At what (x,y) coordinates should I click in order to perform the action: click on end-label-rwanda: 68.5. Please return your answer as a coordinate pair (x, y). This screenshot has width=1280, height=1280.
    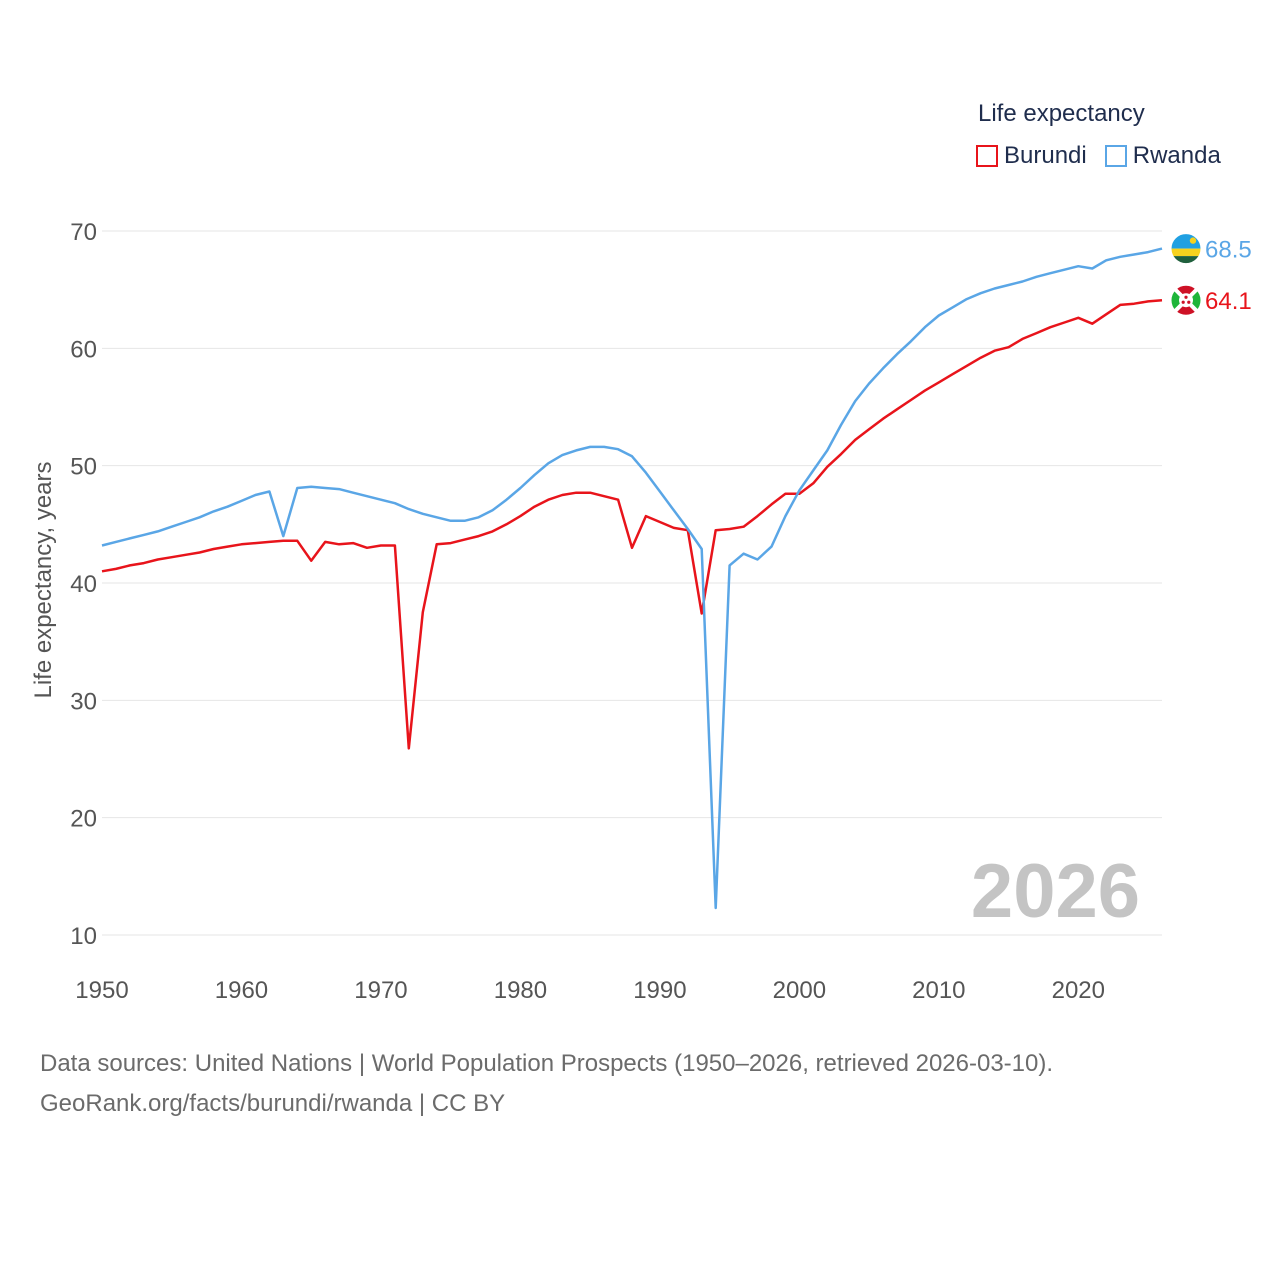
    Looking at the image, I should click on (1228, 250).